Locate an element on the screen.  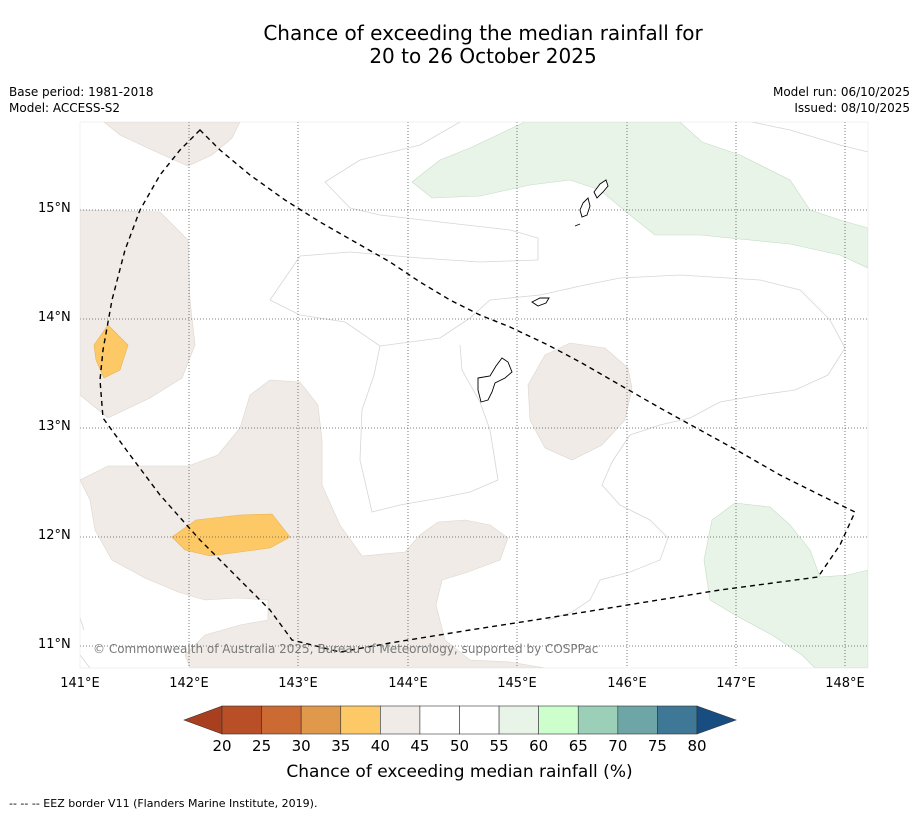
lat-tick-label: 13°N is located at coordinates (54, 426).